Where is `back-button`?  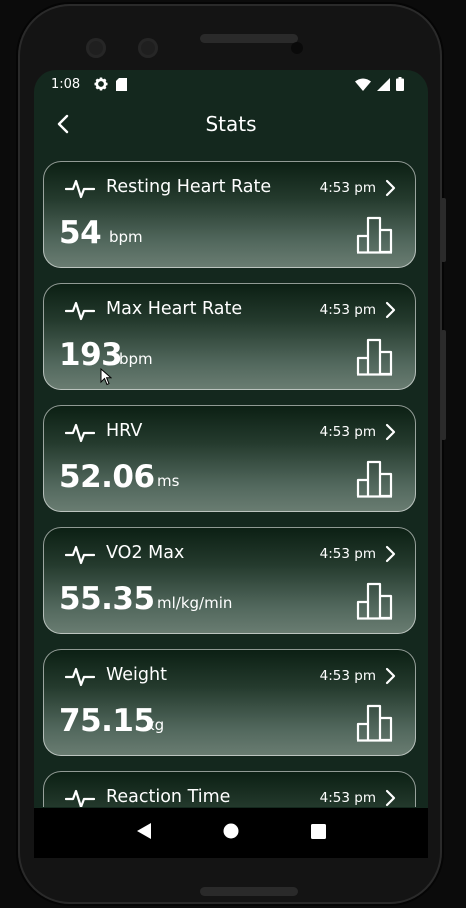
back-button is located at coordinates (64, 124).